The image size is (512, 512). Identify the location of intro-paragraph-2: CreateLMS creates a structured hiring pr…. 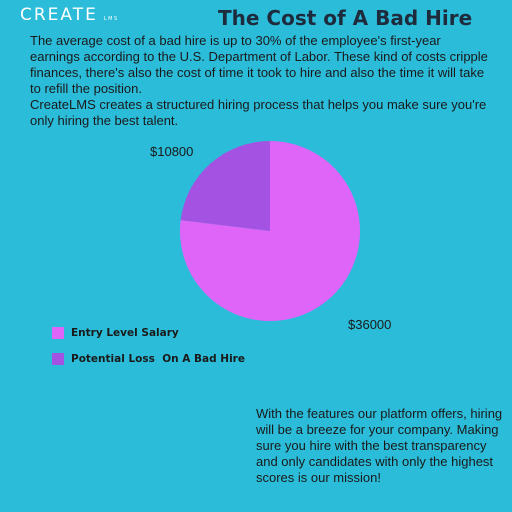
(258, 112).